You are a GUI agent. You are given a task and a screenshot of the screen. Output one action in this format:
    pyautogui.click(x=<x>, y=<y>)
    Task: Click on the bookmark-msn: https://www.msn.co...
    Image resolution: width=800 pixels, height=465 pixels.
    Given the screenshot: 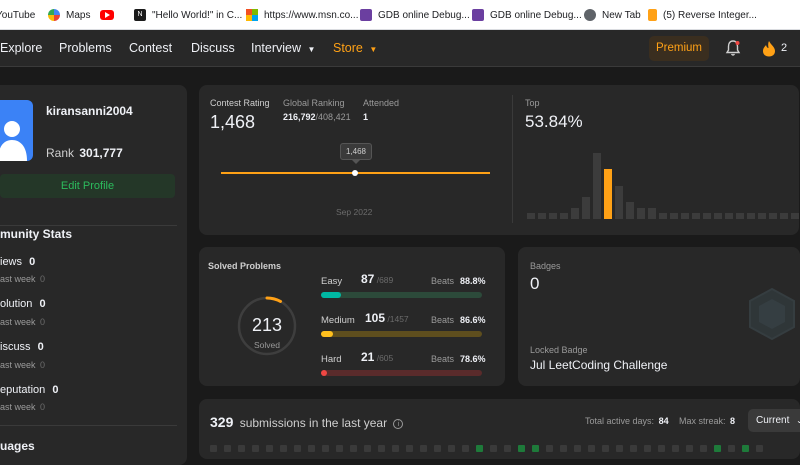 What is the action you would take?
    pyautogui.click(x=302, y=15)
    